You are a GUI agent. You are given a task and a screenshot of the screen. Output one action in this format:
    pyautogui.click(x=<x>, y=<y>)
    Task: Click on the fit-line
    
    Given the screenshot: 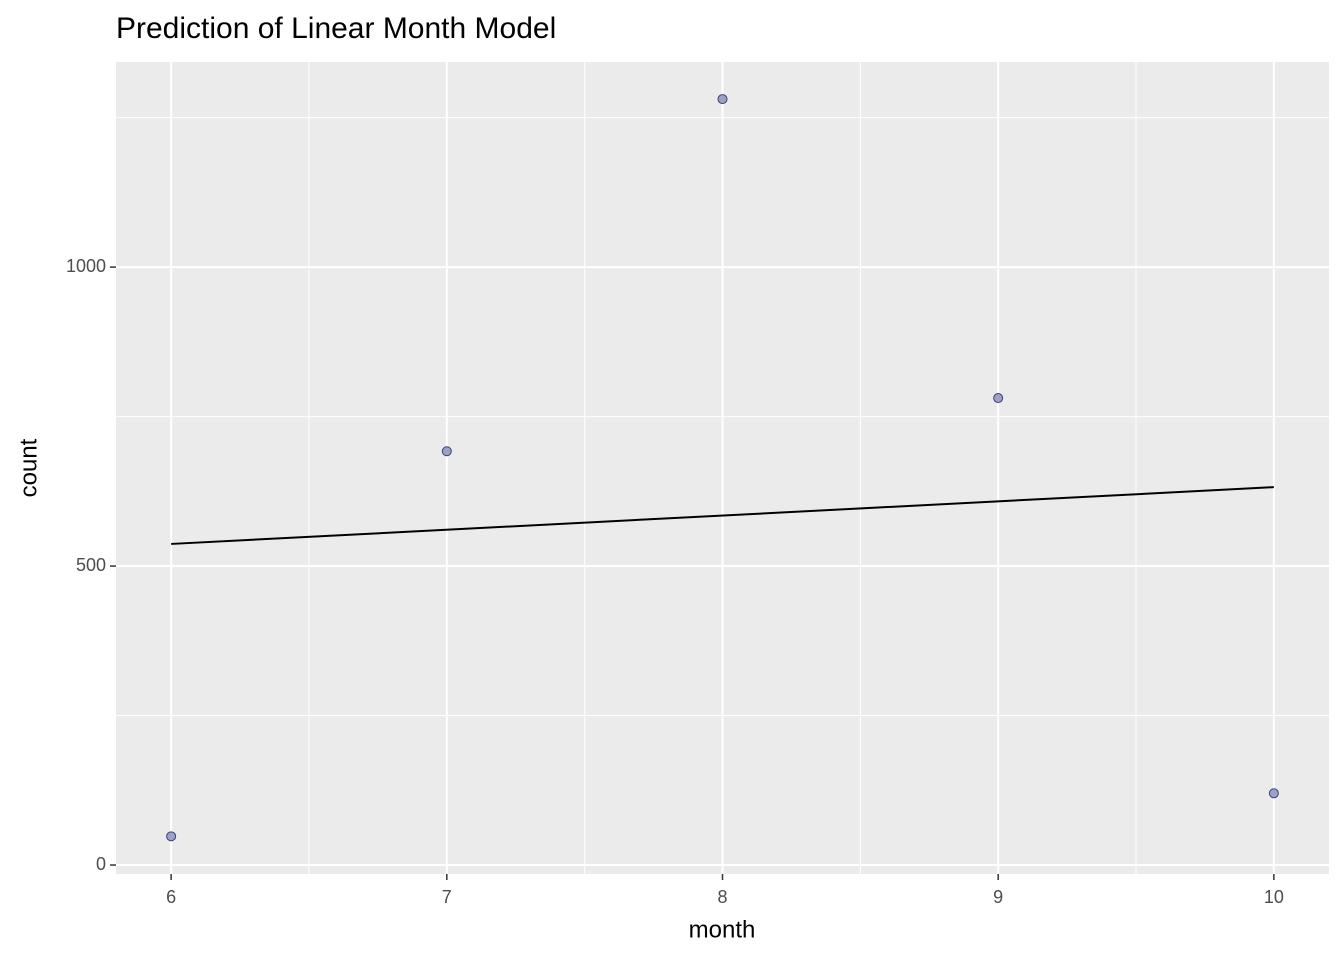 What is the action you would take?
    pyautogui.click(x=722, y=515)
    